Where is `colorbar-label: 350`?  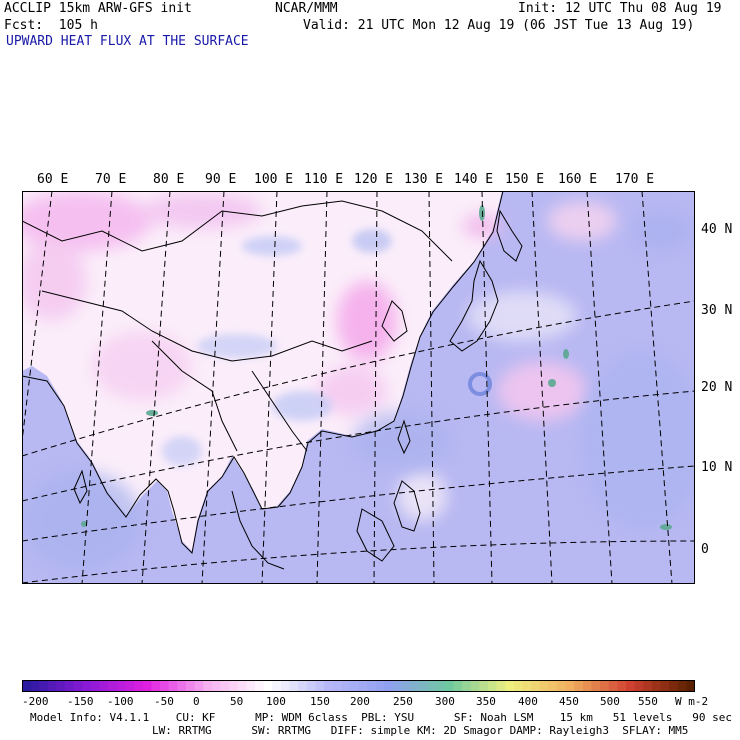 colorbar-label: 350 is located at coordinates (486, 701).